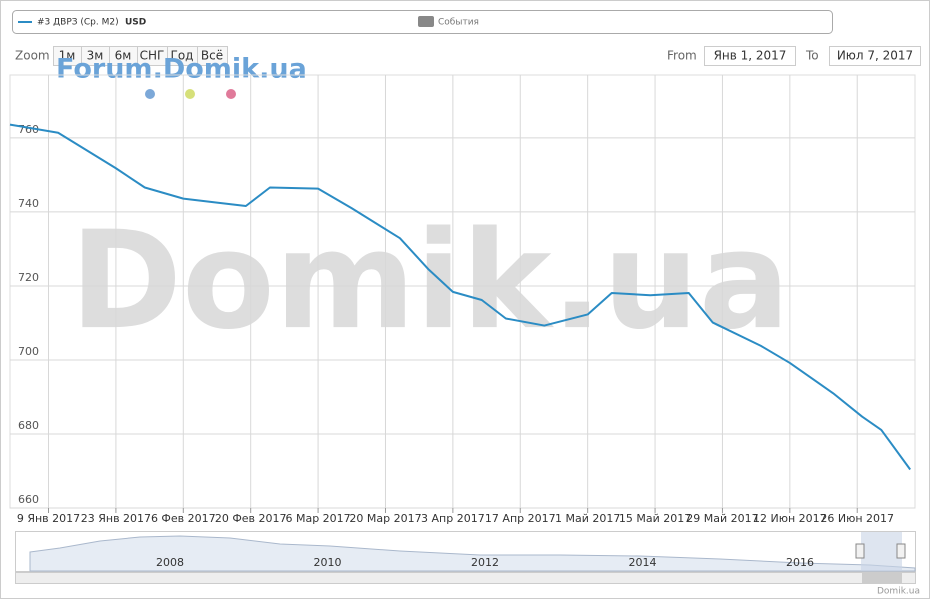  I want to click on y-tick-label: 740, so click(28, 203).